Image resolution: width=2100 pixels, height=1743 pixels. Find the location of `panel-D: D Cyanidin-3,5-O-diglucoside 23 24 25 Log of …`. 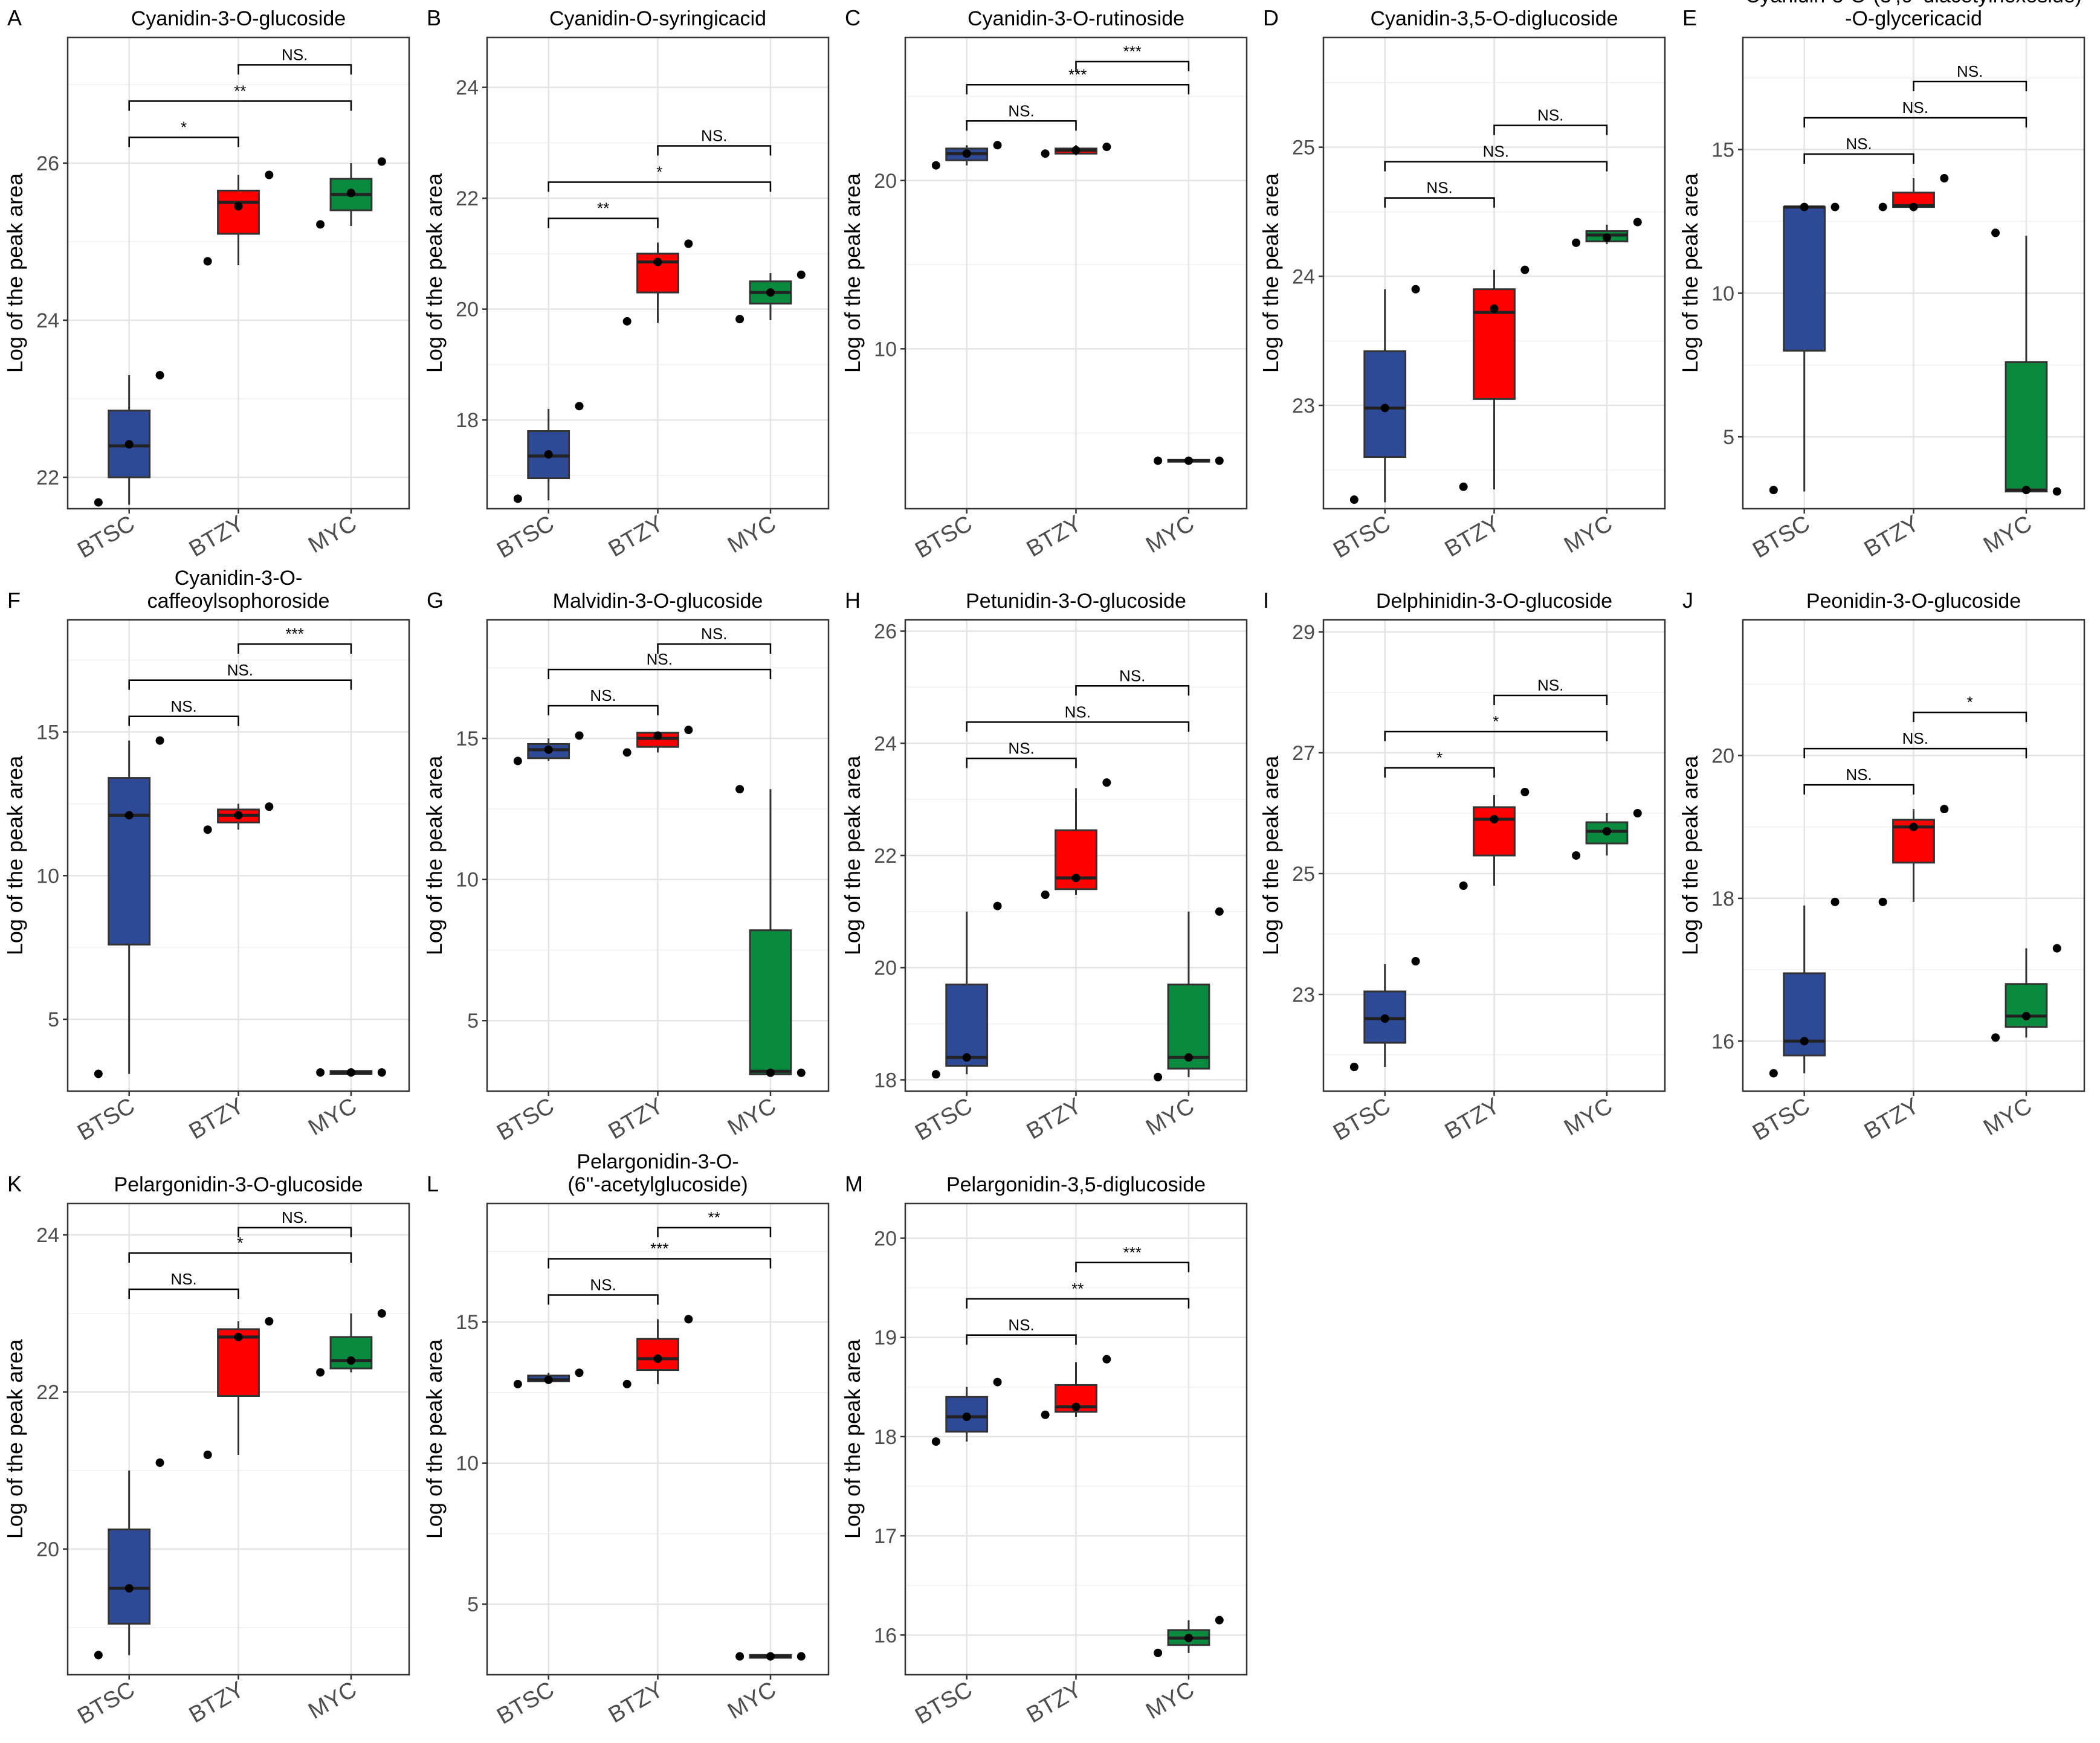

panel-D: D Cyanidin-3,5-O-diglucoside 23 24 25 Log of … is located at coordinates (1462, 284).